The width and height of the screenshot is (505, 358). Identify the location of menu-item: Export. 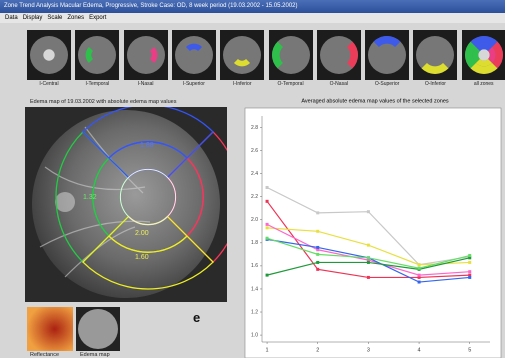
(98, 18).